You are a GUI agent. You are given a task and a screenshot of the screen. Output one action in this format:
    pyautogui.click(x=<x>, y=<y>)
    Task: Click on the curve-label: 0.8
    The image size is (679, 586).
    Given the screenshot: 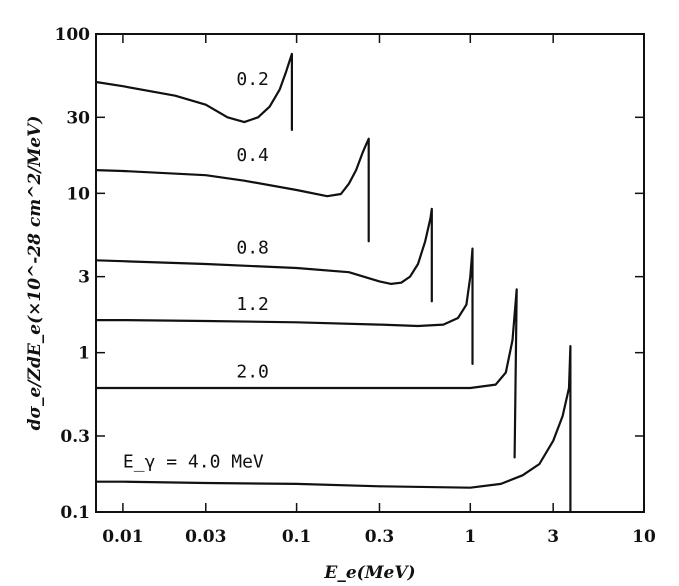 What is the action you would take?
    pyautogui.click(x=252, y=247)
    